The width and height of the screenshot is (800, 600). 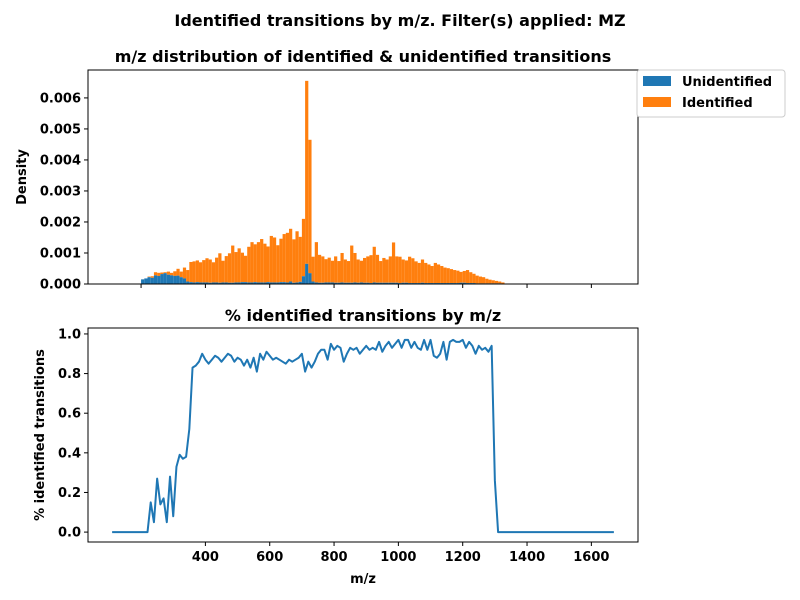 What do you see at coordinates (60, 222) in the screenshot?
I see `histogram-y-tick-label: 0.002` at bounding box center [60, 222].